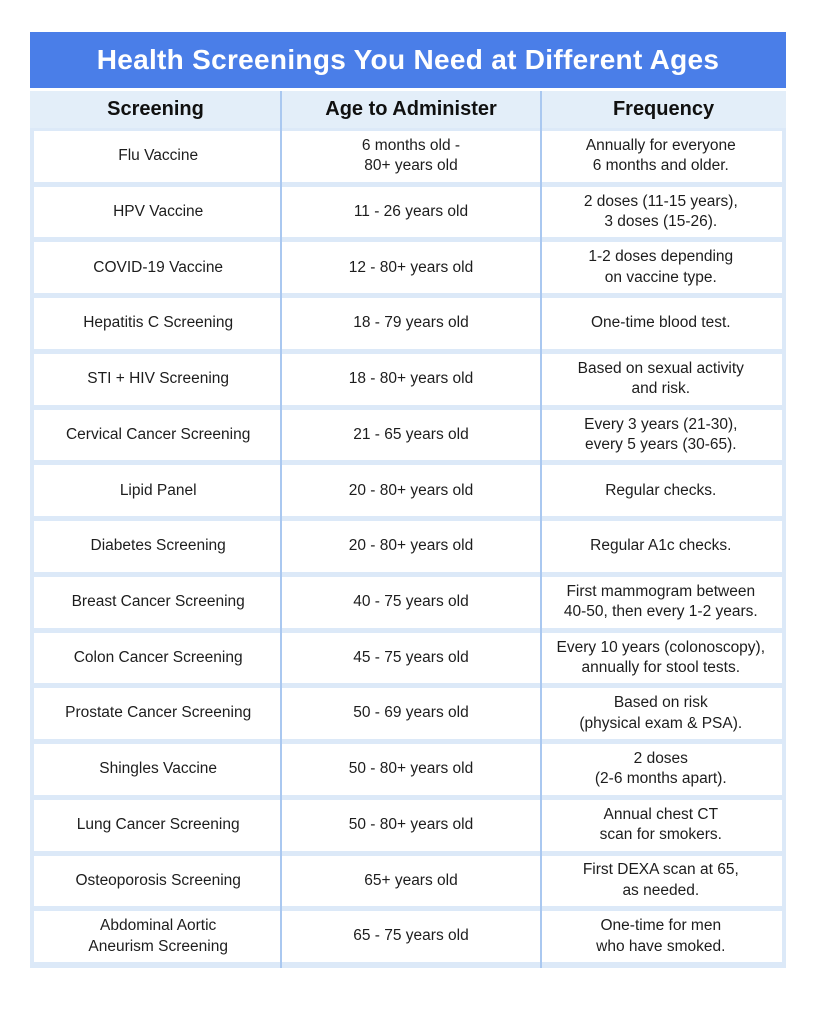 The image size is (816, 1024). What do you see at coordinates (411, 880) in the screenshot?
I see `age-cell: 65+ years old` at bounding box center [411, 880].